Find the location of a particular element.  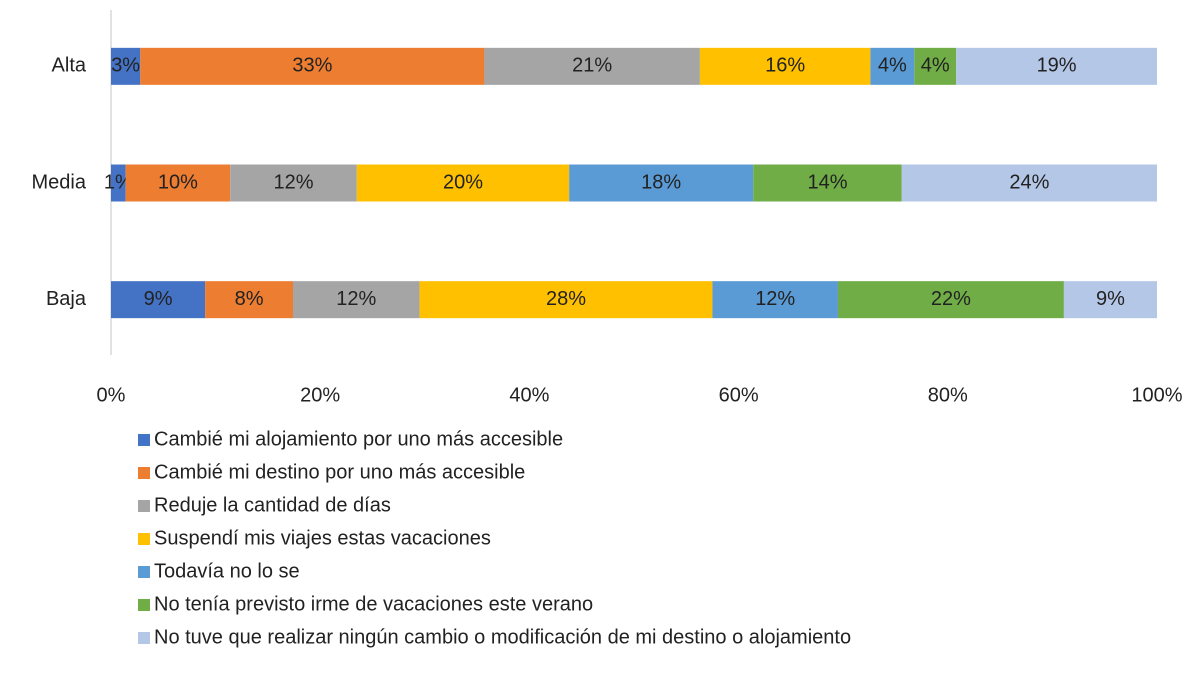

data-label: 20% is located at coordinates (463, 182).